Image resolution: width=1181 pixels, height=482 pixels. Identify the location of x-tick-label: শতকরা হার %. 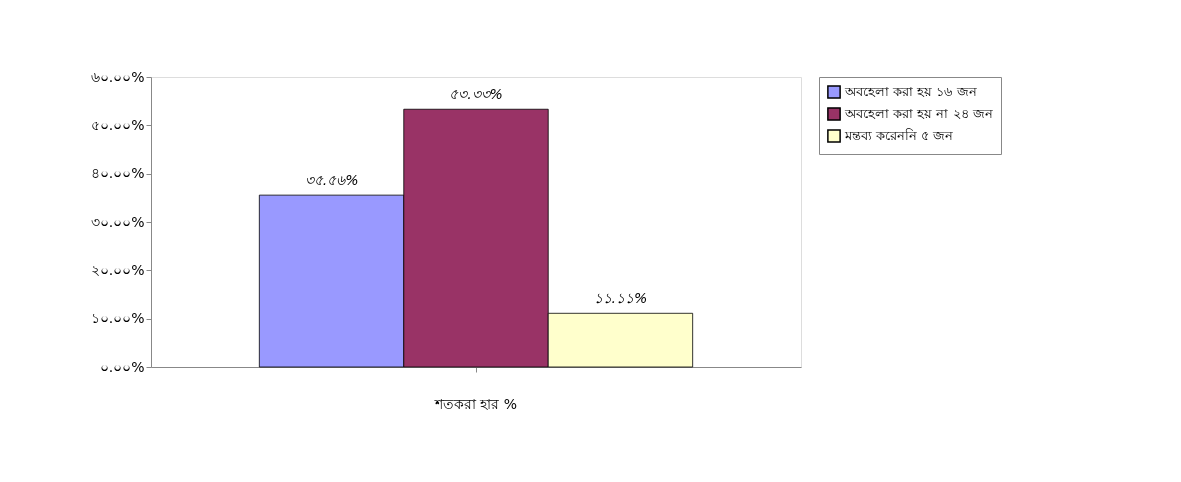
(475, 403).